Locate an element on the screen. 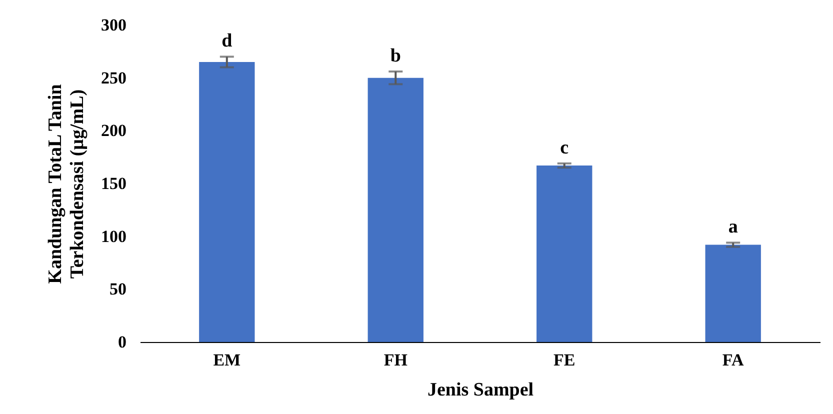 The height and width of the screenshot is (414, 833). y-tick-label: 0 is located at coordinates (122, 342).